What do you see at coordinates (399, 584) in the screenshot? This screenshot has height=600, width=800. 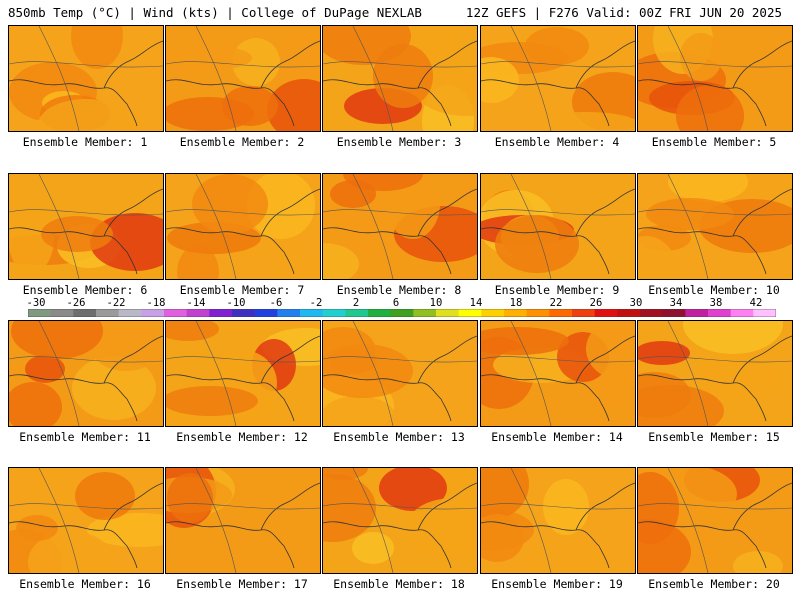 I see `member-label: Ensemble Member: 18` at bounding box center [399, 584].